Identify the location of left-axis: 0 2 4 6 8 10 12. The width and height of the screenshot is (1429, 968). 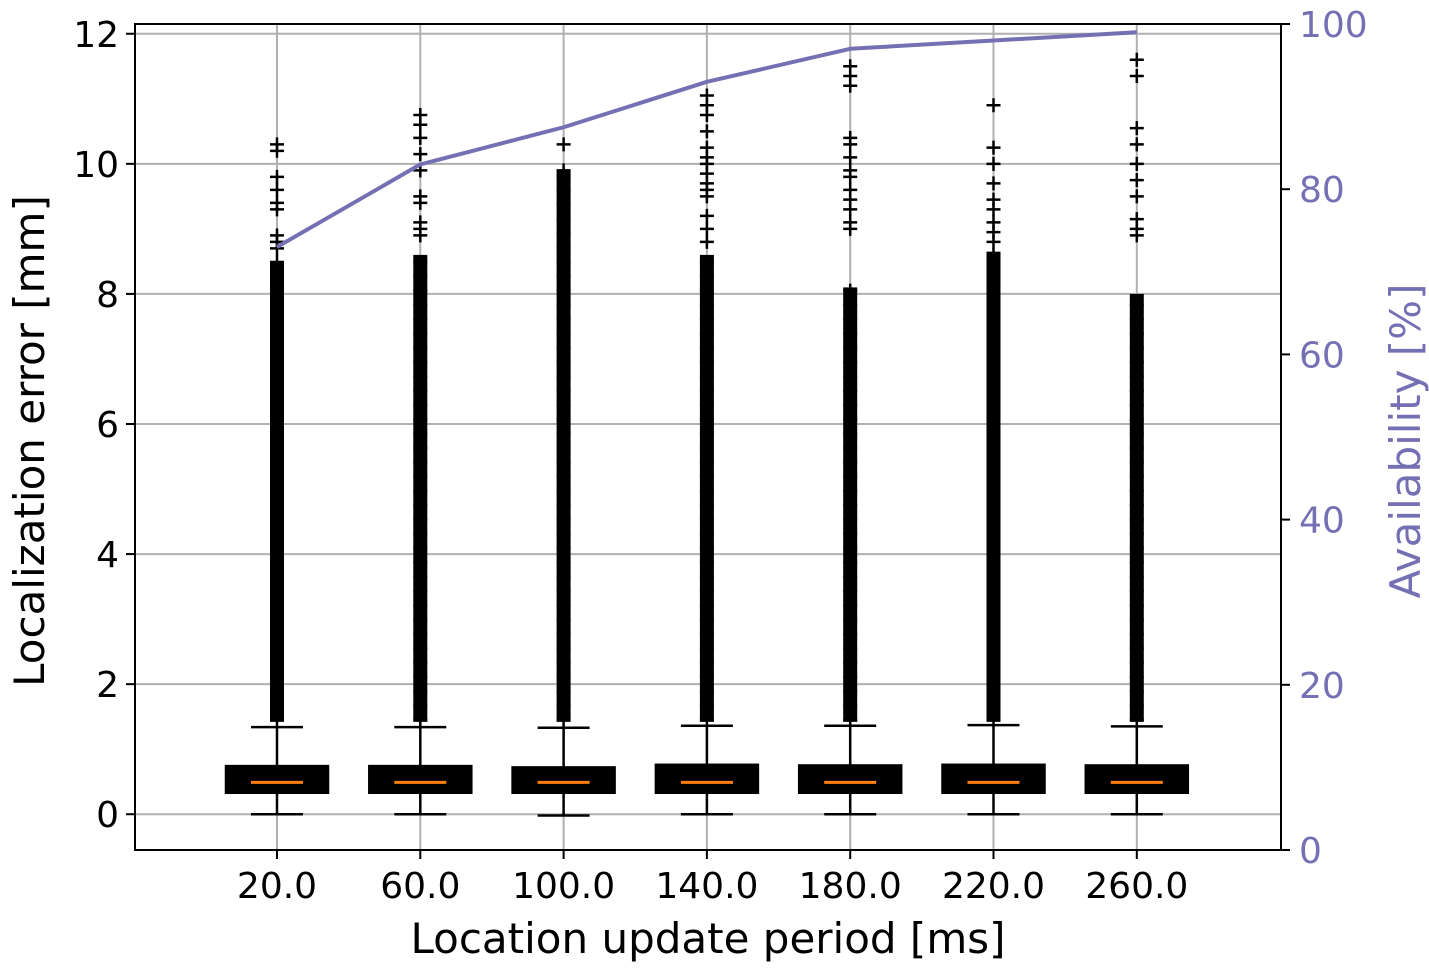
(104, 425).